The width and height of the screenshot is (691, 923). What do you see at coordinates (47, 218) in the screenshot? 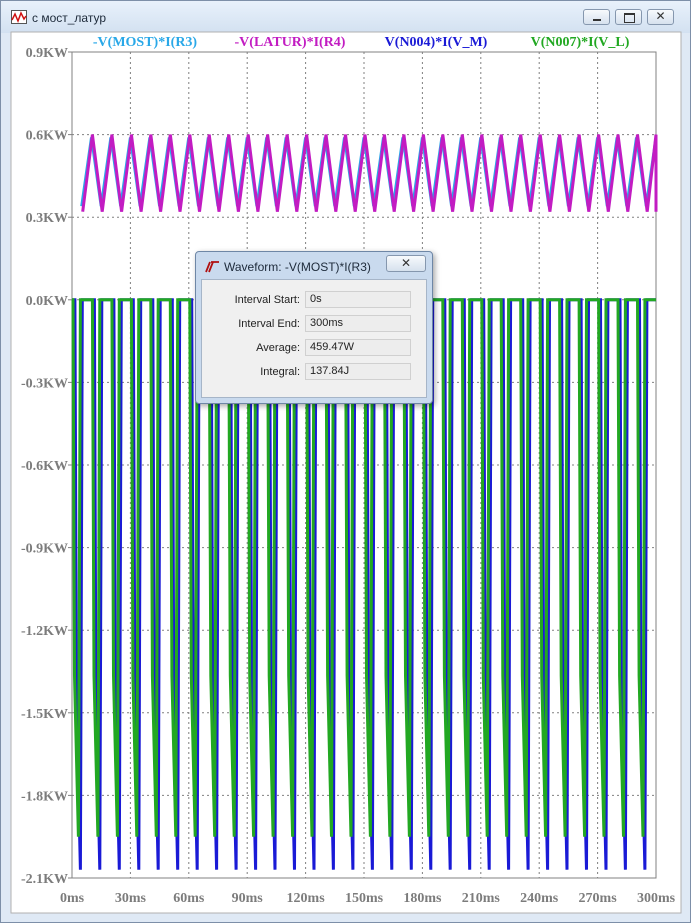
I see `y-tick-label: 0.3KW` at bounding box center [47, 218].